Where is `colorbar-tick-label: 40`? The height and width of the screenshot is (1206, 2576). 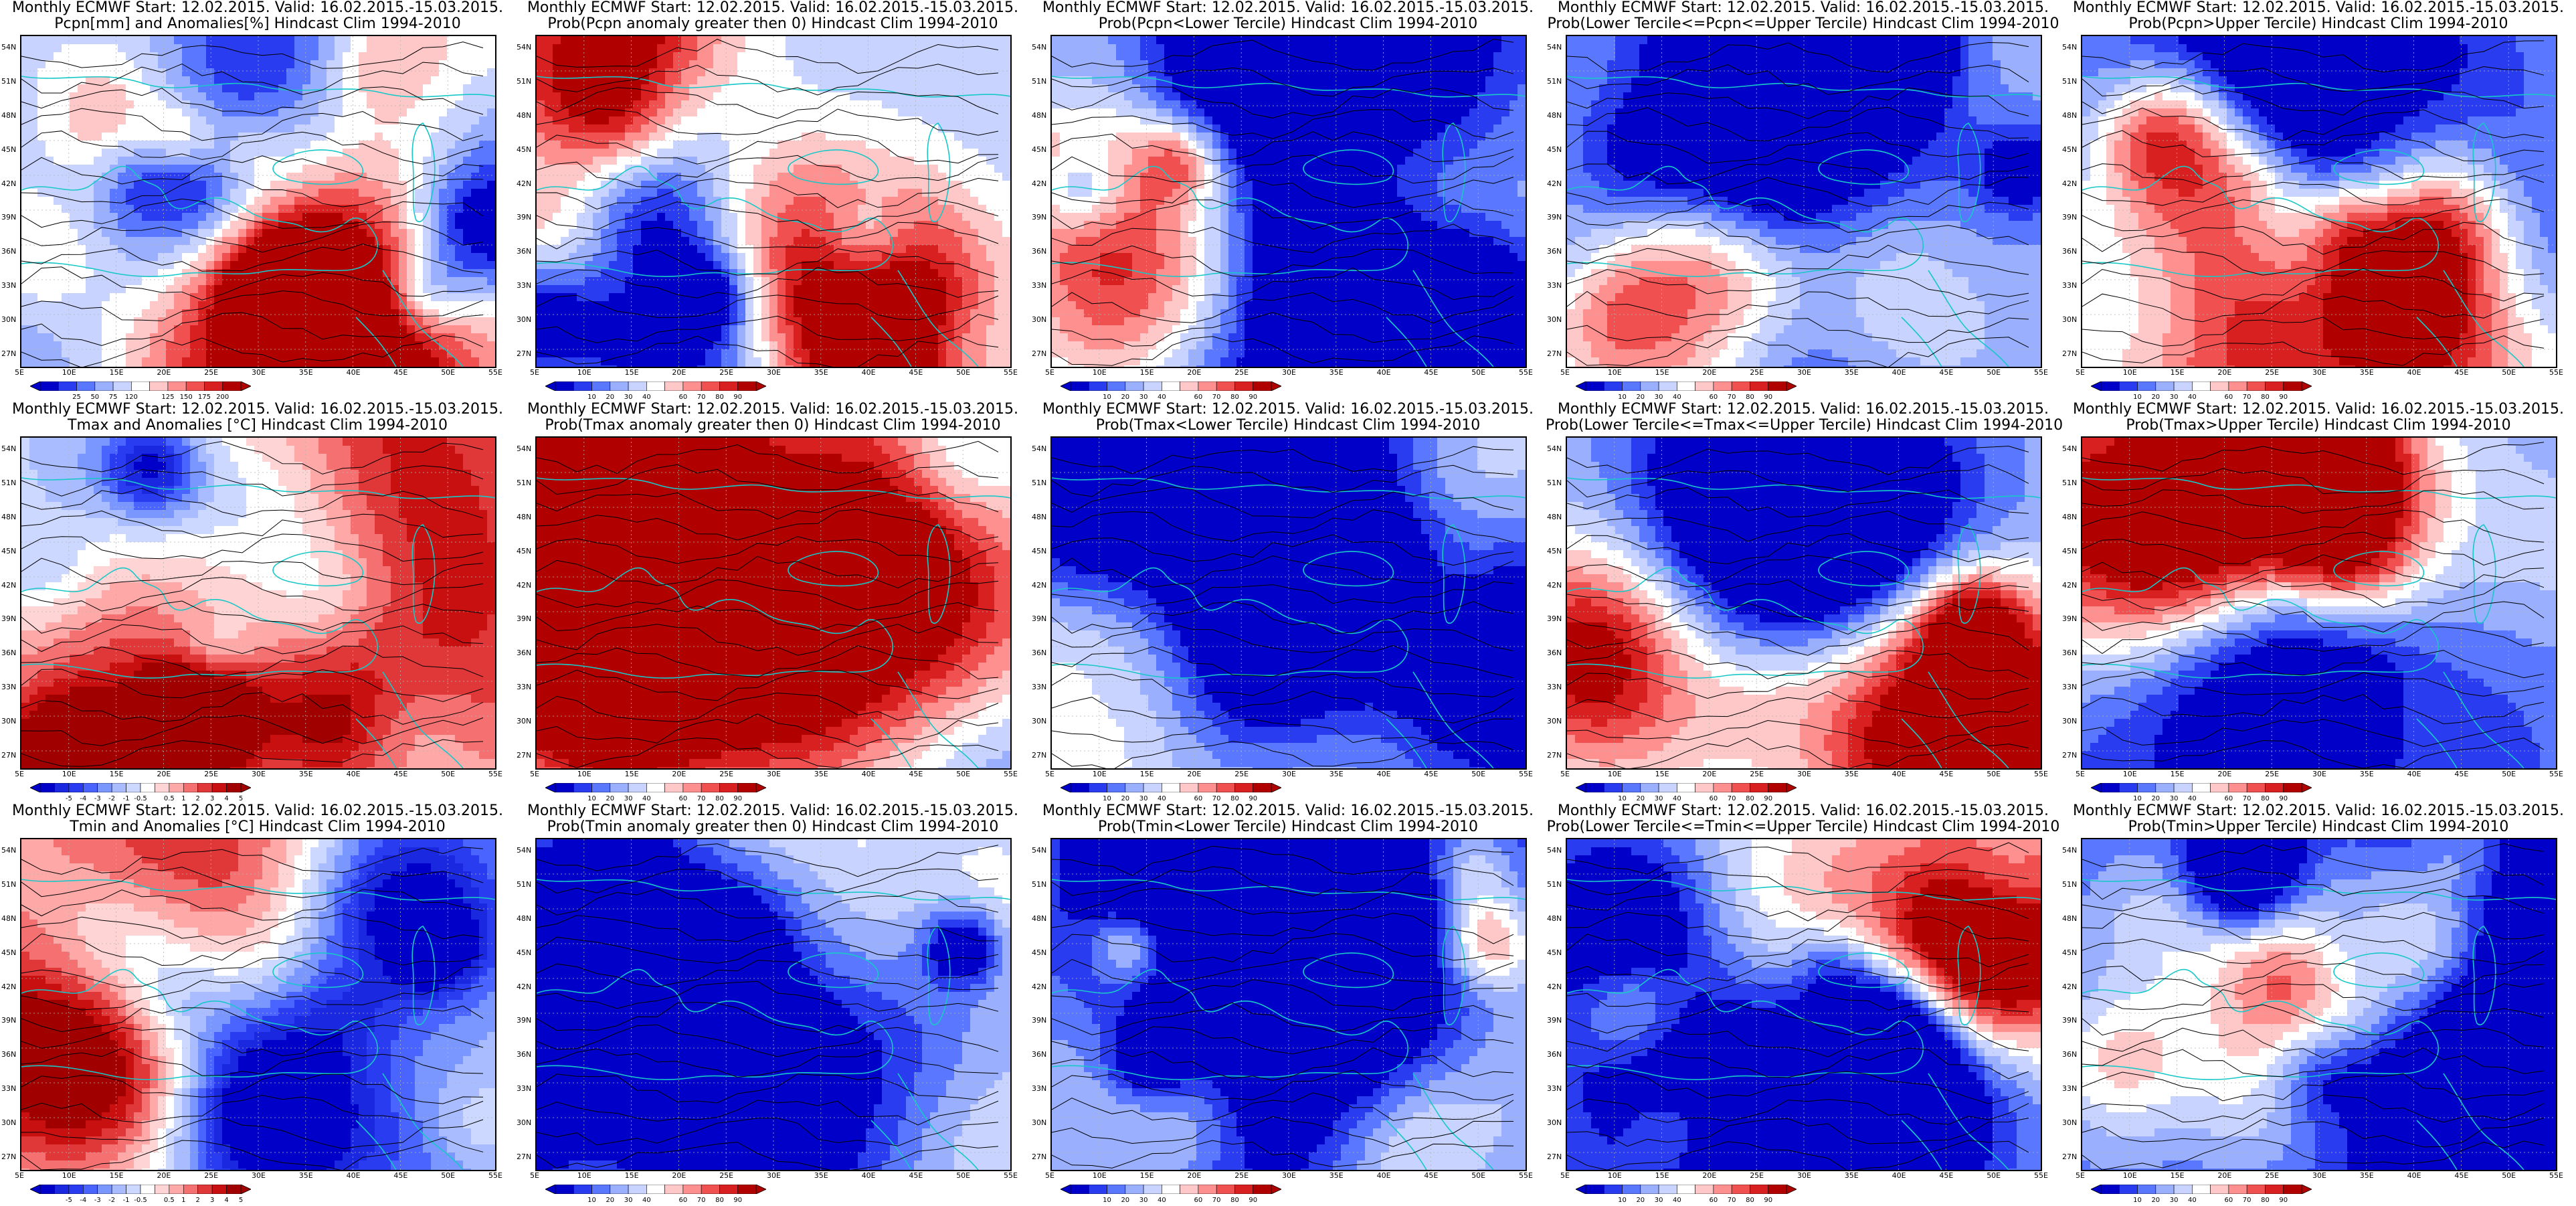
colorbar-tick-label: 40 is located at coordinates (1162, 397).